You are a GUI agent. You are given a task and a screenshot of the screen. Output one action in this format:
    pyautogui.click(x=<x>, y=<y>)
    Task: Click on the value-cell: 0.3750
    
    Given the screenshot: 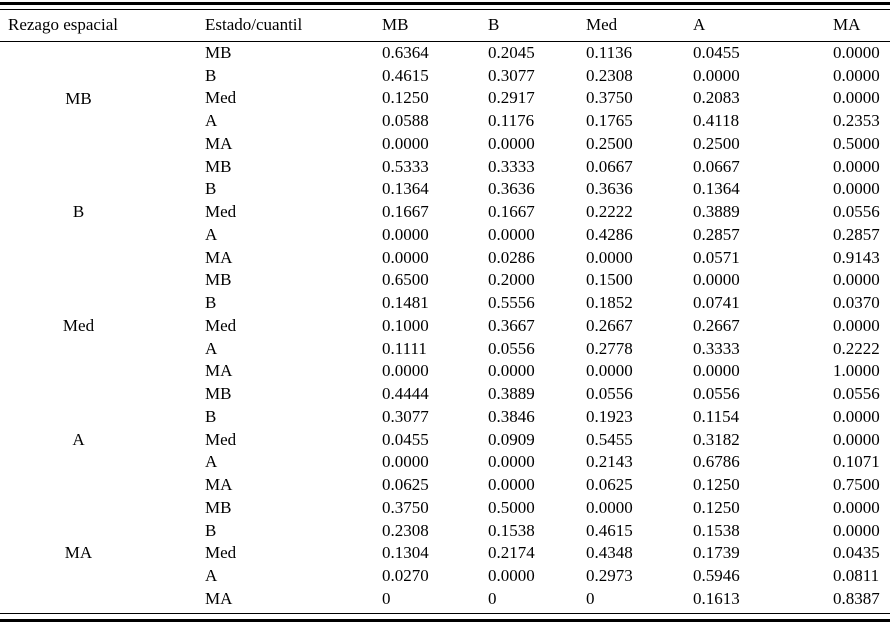 What is the action you would take?
    pyautogui.click(x=405, y=507)
    